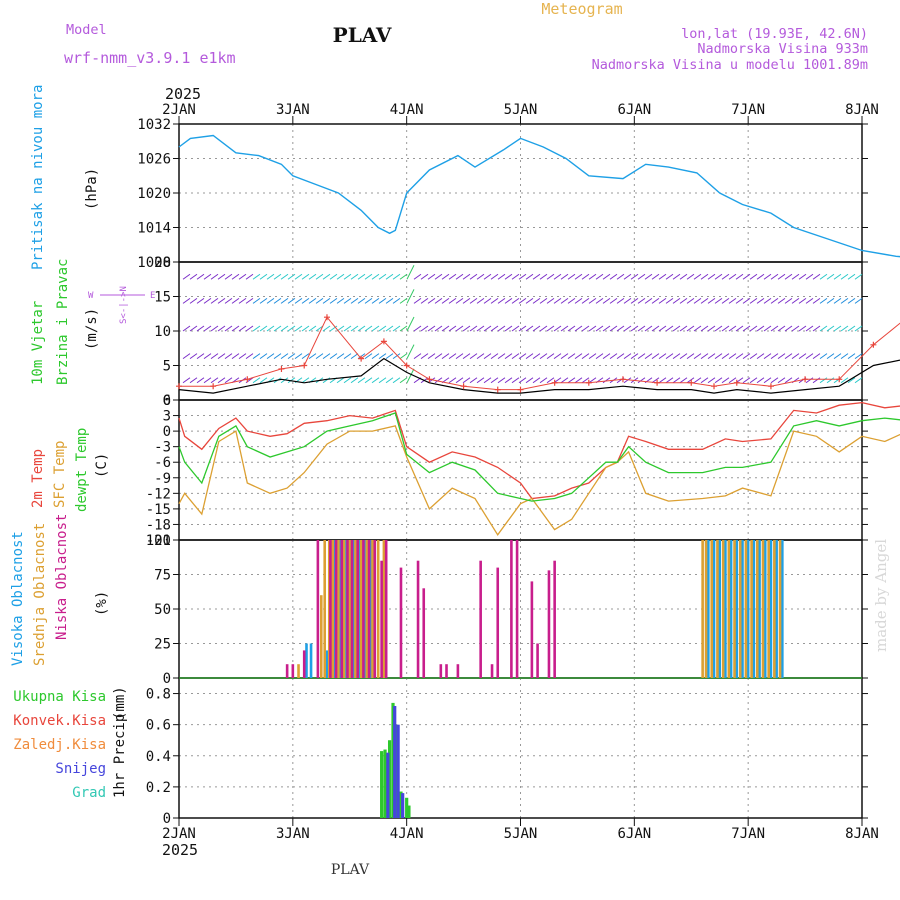  Describe the element at coordinates (158, 726) in the screenshot. I see `y-tick-label: 0.6` at that location.